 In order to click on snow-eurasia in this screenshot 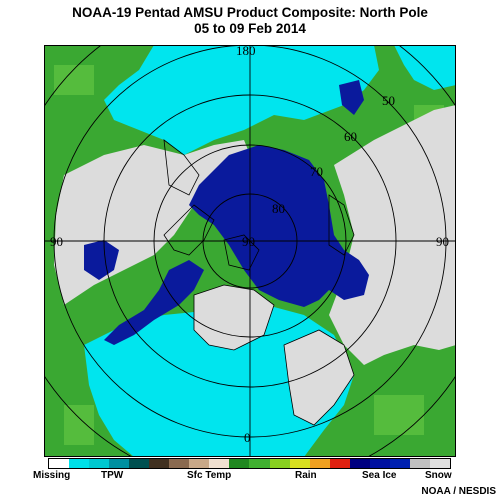, I will do `click(392, 235)`.